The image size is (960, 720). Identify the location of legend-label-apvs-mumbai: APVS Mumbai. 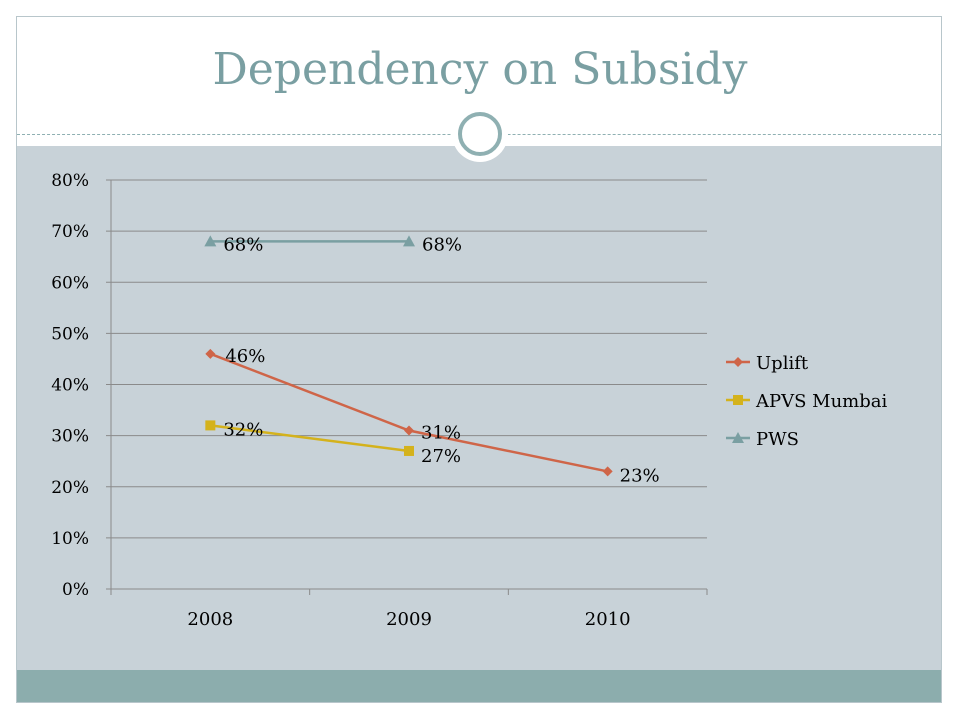
(821, 401).